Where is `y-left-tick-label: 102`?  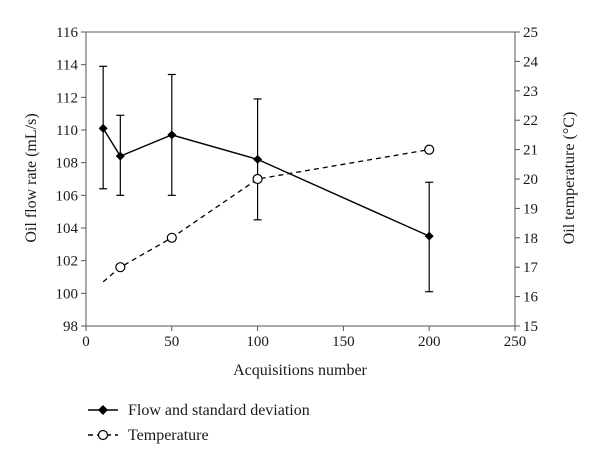
y-left-tick-label: 102 is located at coordinates (67, 262).